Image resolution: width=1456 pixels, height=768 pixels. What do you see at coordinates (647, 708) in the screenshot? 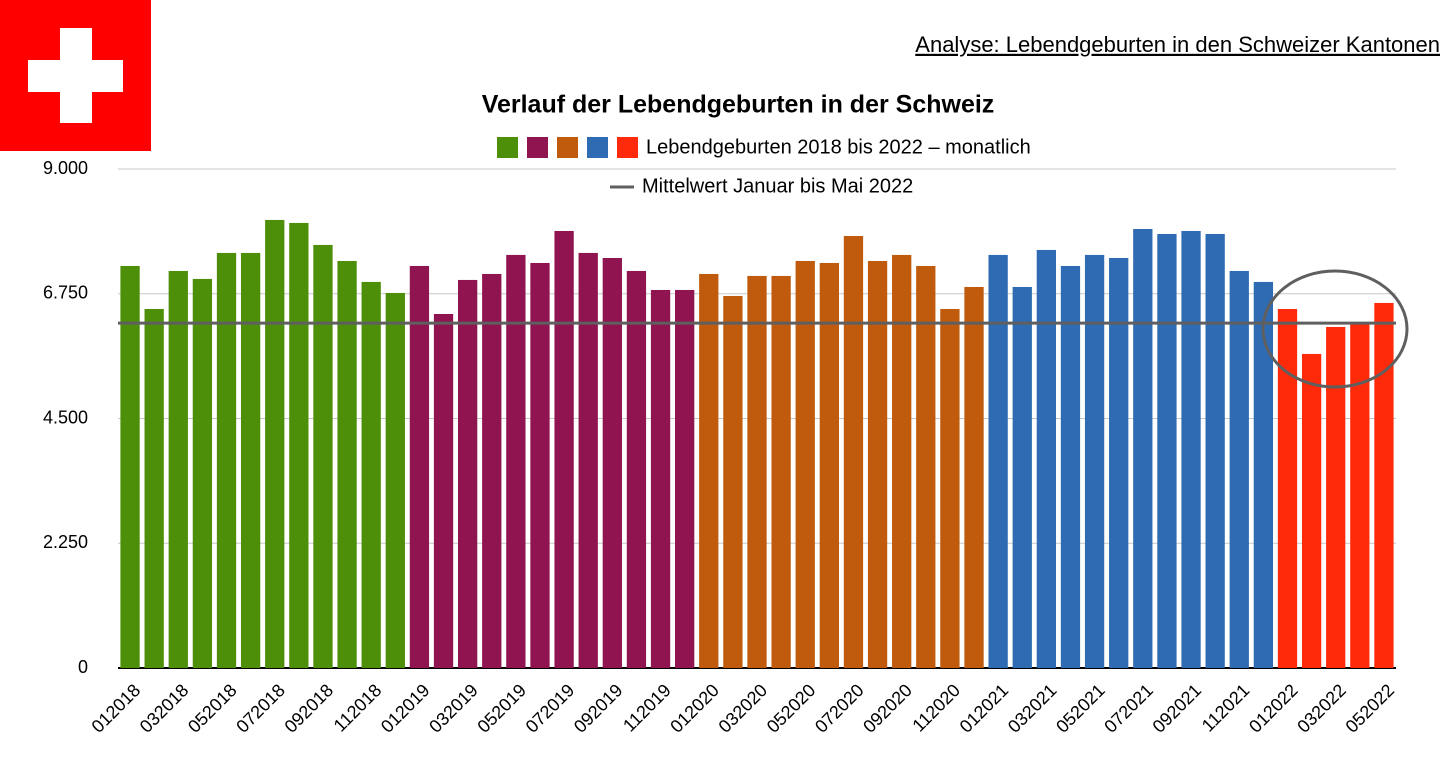
I see `x-tick-label: 112019` at bounding box center [647, 708].